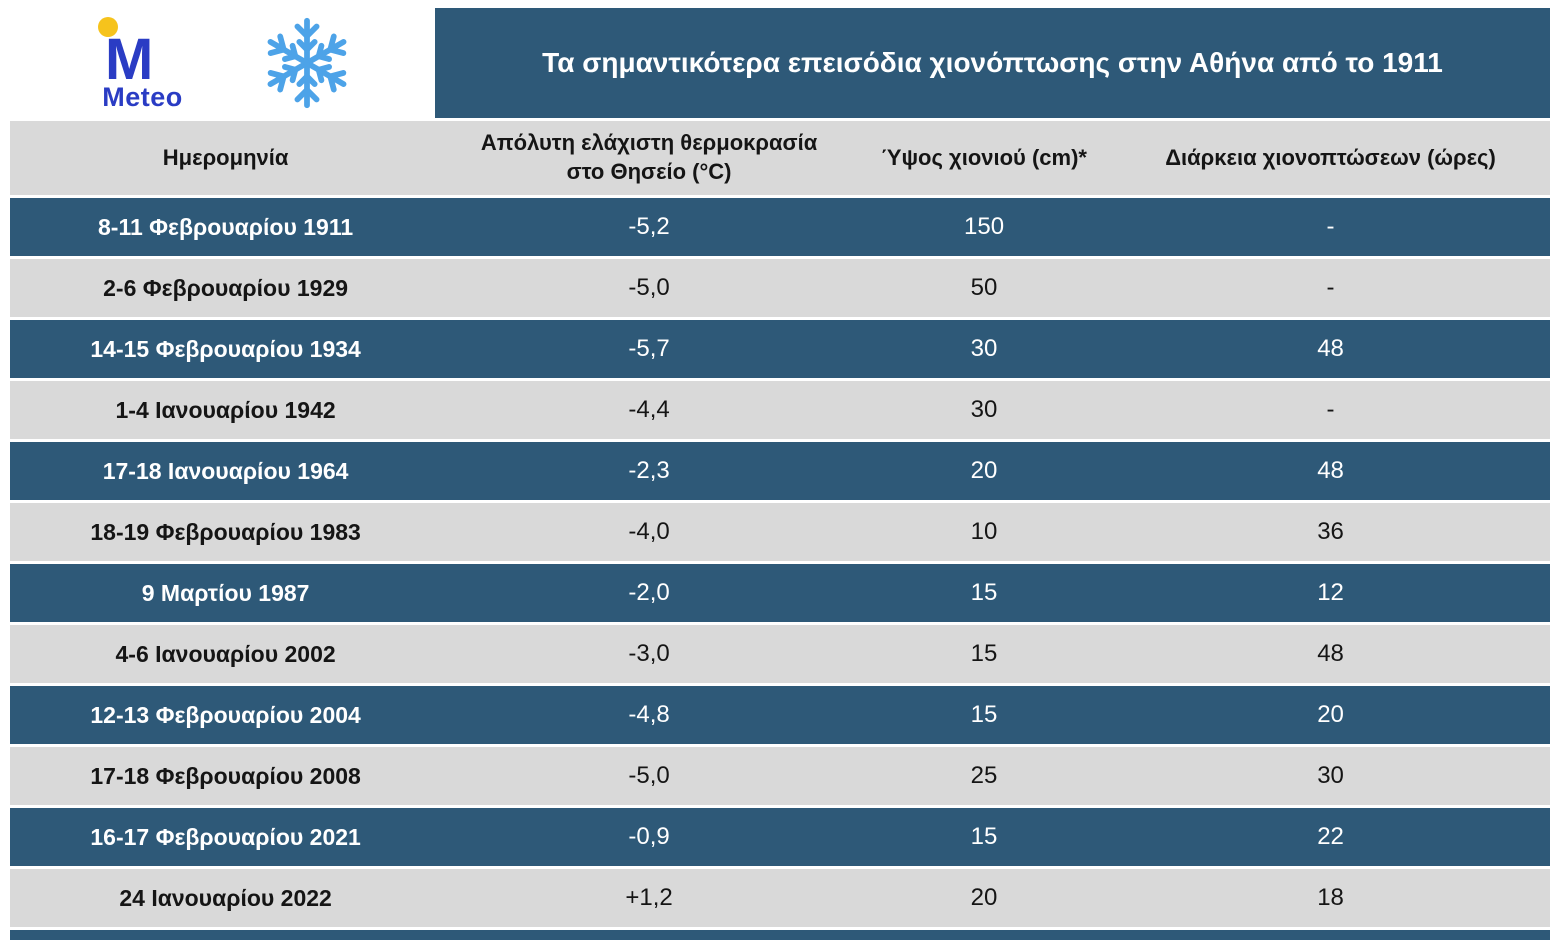 The width and height of the screenshot is (1560, 949). What do you see at coordinates (780, 898) in the screenshot?
I see `table-row: 24 Ιανουαρίου 2022 +1,2 20 18` at bounding box center [780, 898].